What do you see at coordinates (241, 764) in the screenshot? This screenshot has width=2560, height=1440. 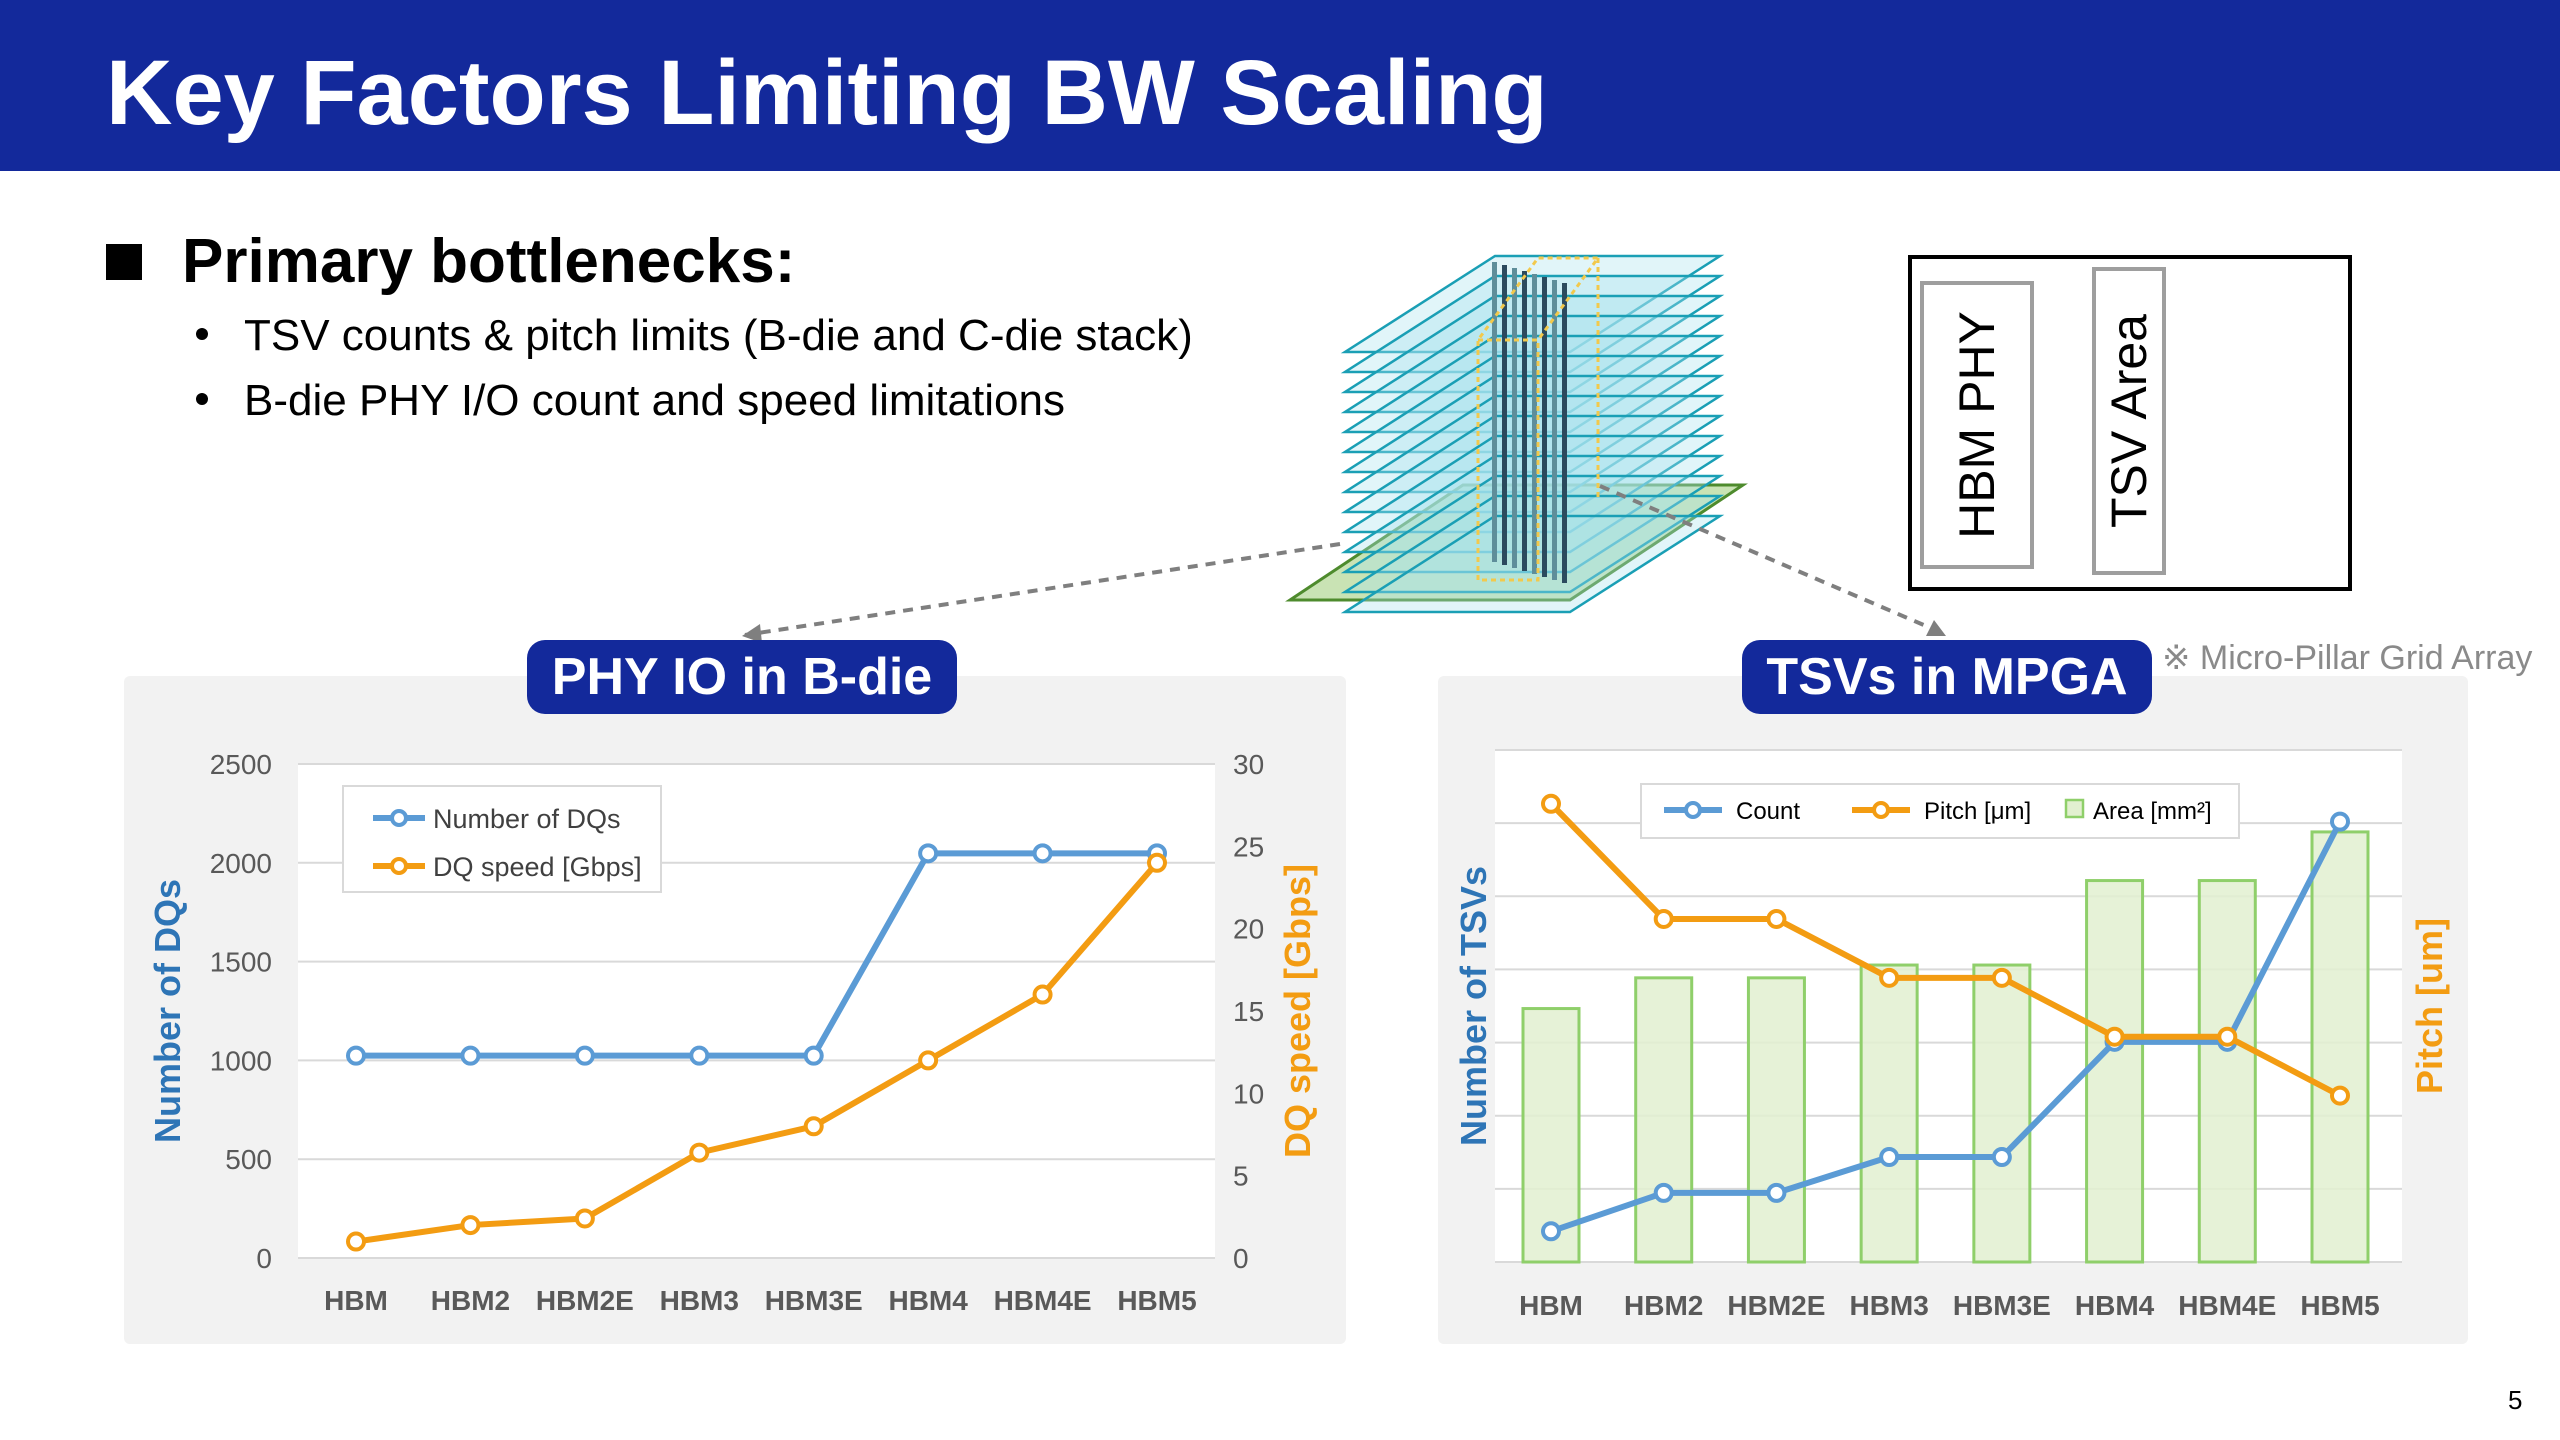 I see `left-tick-label: 2500` at bounding box center [241, 764].